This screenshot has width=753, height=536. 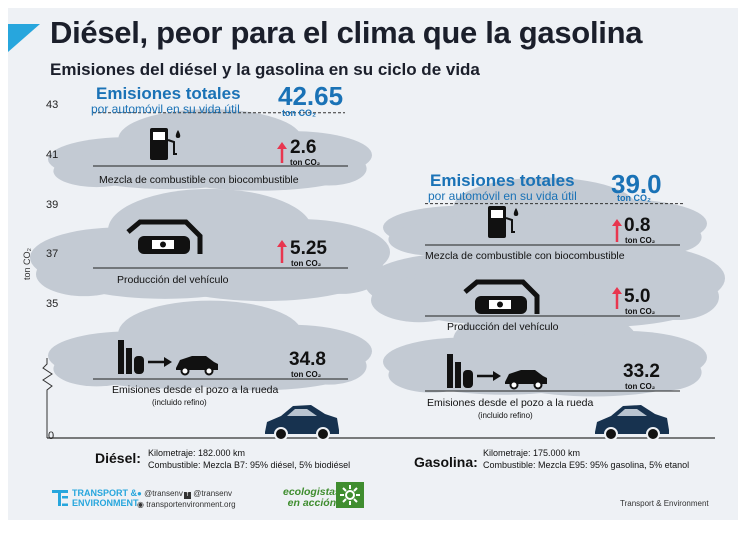 What do you see at coordinates (502, 196) in the screenshot?
I see `gasoline-total-sub: por automóvil en su vida útil` at bounding box center [502, 196].